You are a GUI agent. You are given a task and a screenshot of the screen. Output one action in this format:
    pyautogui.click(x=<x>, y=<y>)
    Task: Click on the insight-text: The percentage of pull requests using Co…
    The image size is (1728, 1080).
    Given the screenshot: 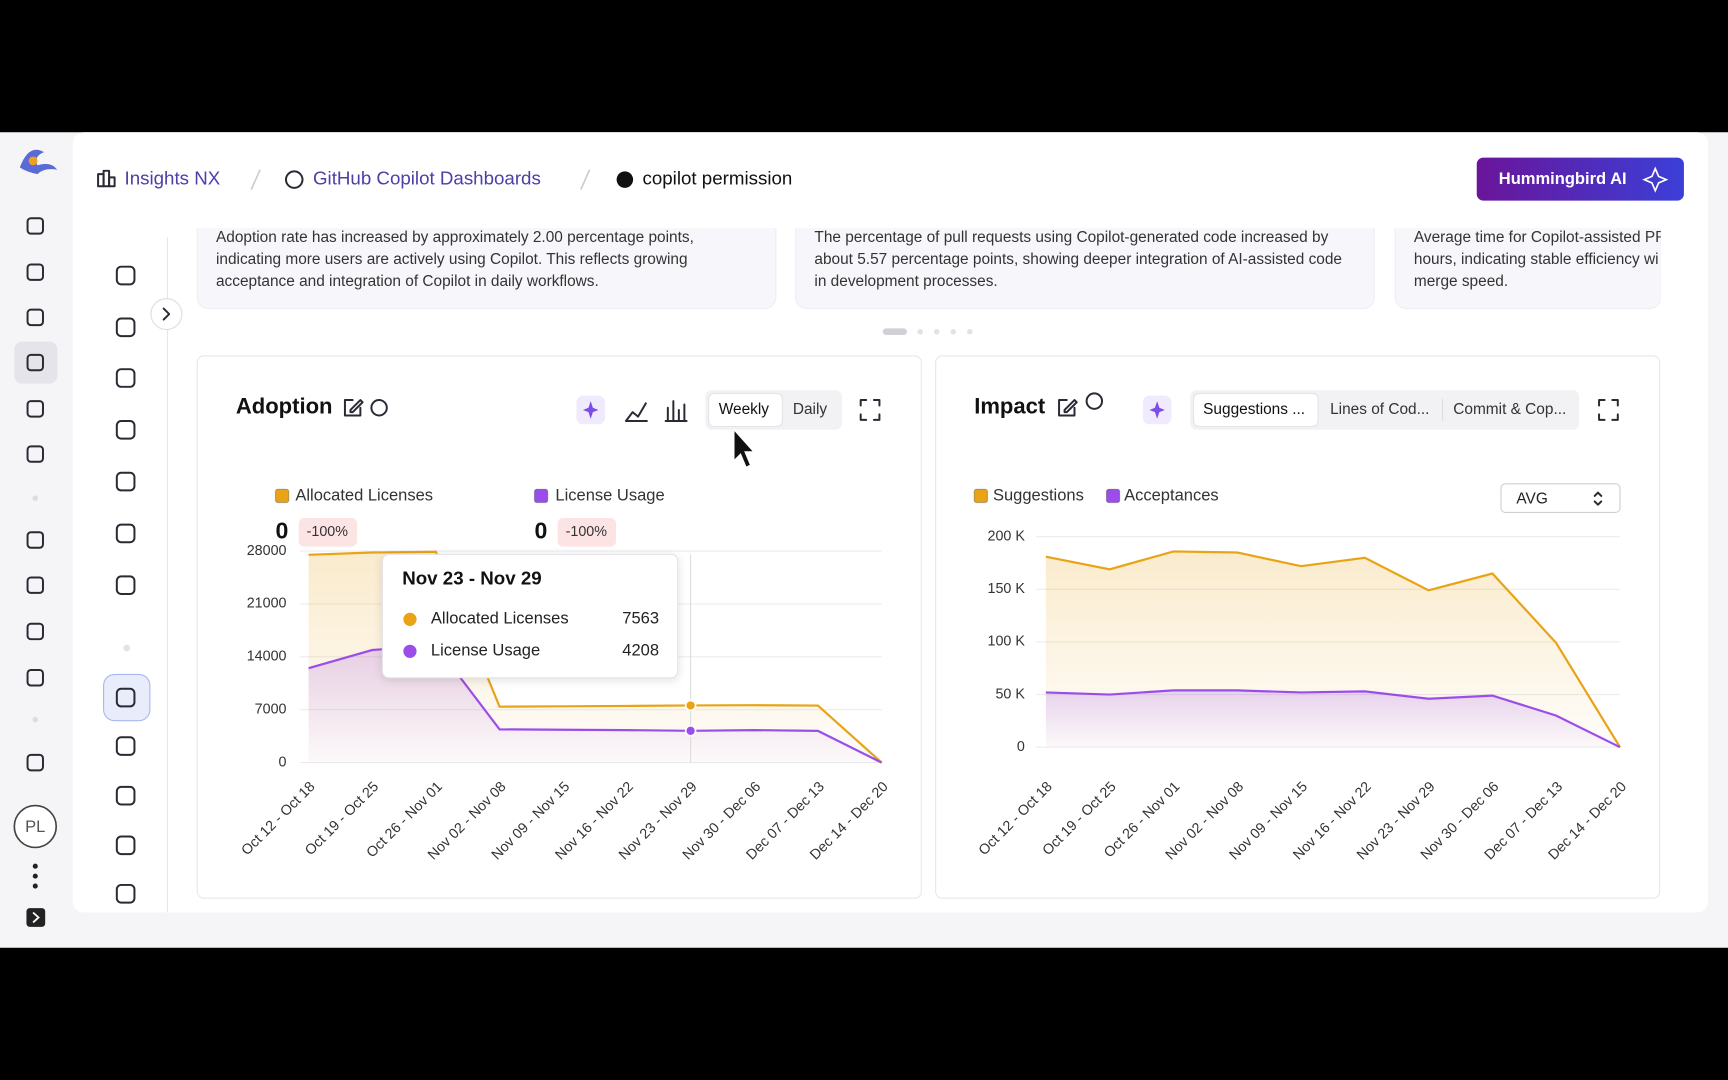 What is the action you would take?
    pyautogui.click(x=1071, y=237)
    